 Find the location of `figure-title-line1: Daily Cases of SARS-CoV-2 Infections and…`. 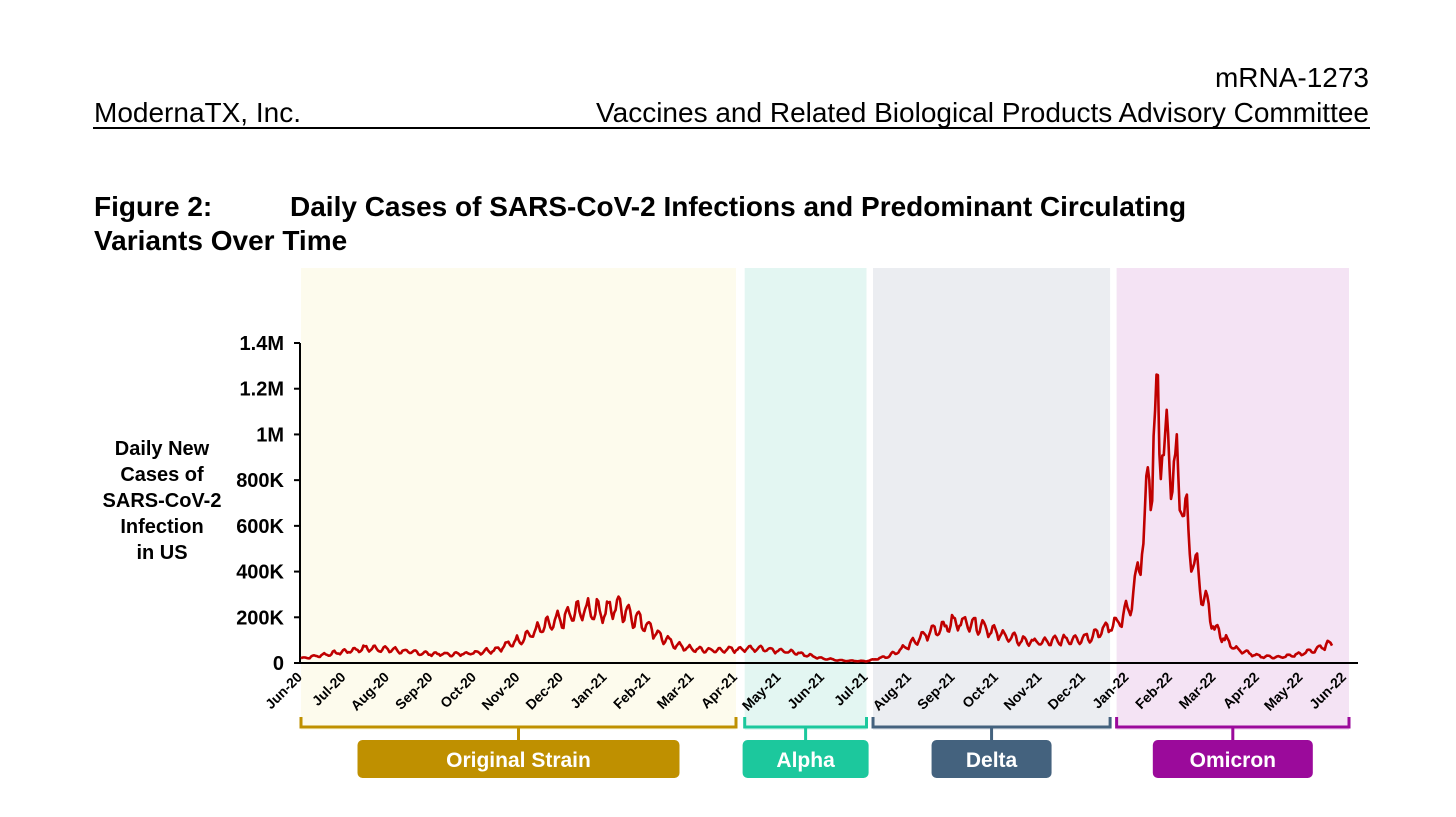

figure-title-line1: Daily Cases of SARS-CoV-2 Infections and… is located at coordinates (738, 206).